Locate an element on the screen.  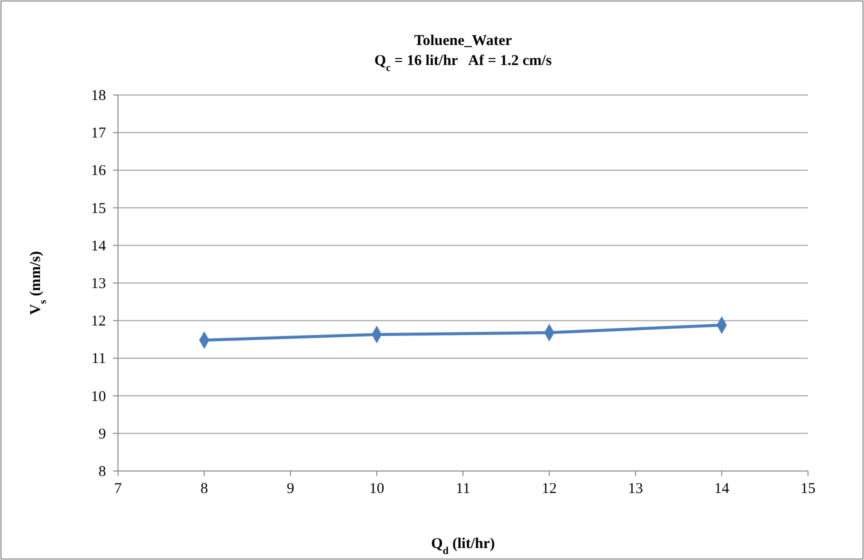
x-tick-label: 15 is located at coordinates (808, 489).